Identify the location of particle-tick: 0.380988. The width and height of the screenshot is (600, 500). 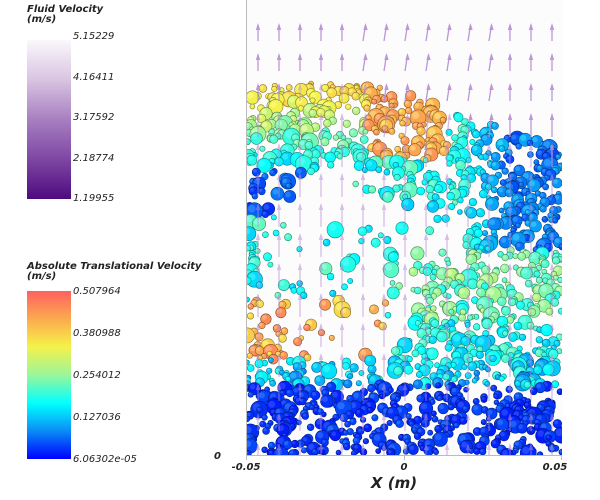
(97, 333).